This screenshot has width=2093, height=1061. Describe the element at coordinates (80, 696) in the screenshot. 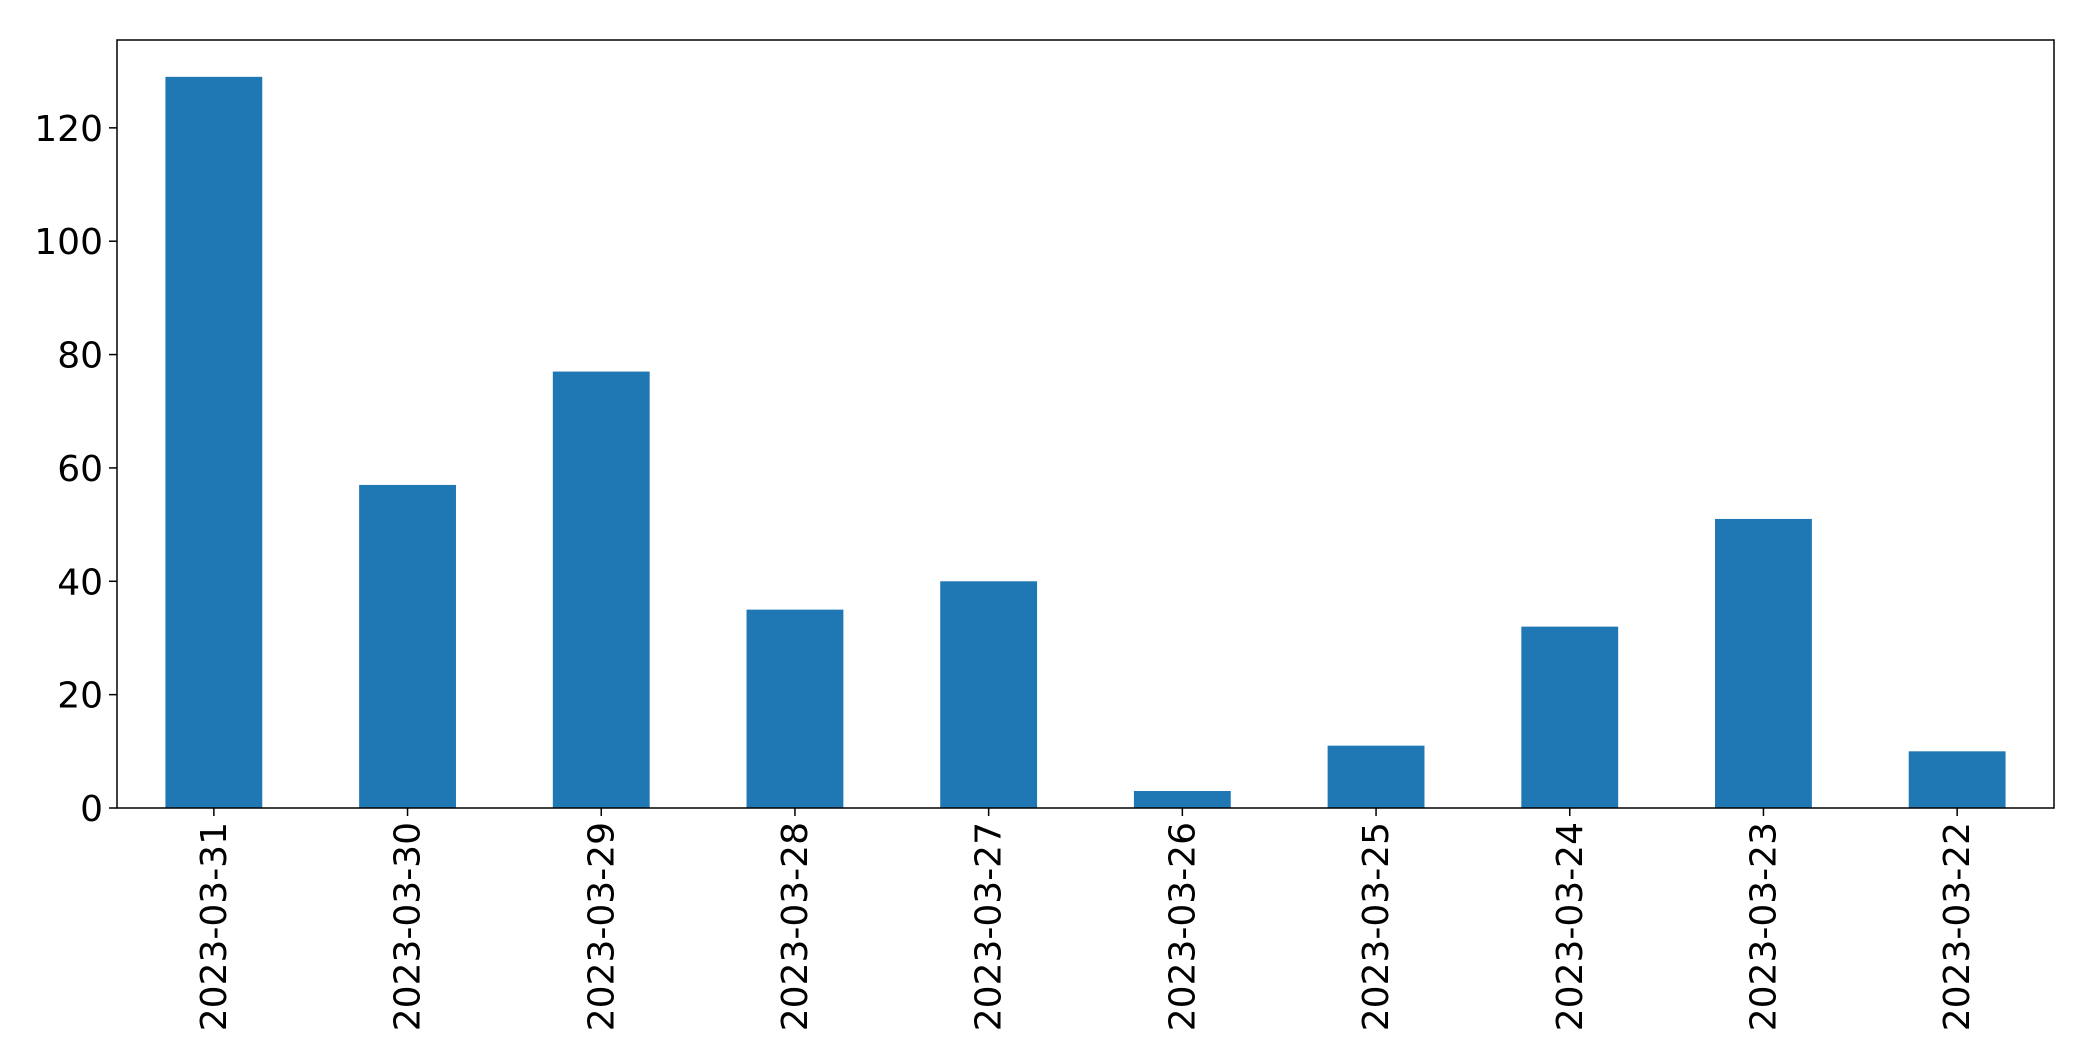

I see `y-tick-label: 20` at that location.